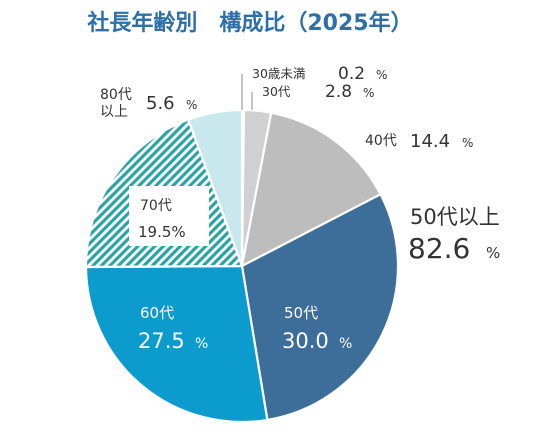 Image resolution: width=554 pixels, height=441 pixels. I want to click on slice-value-40s: 14.4, so click(430, 141).